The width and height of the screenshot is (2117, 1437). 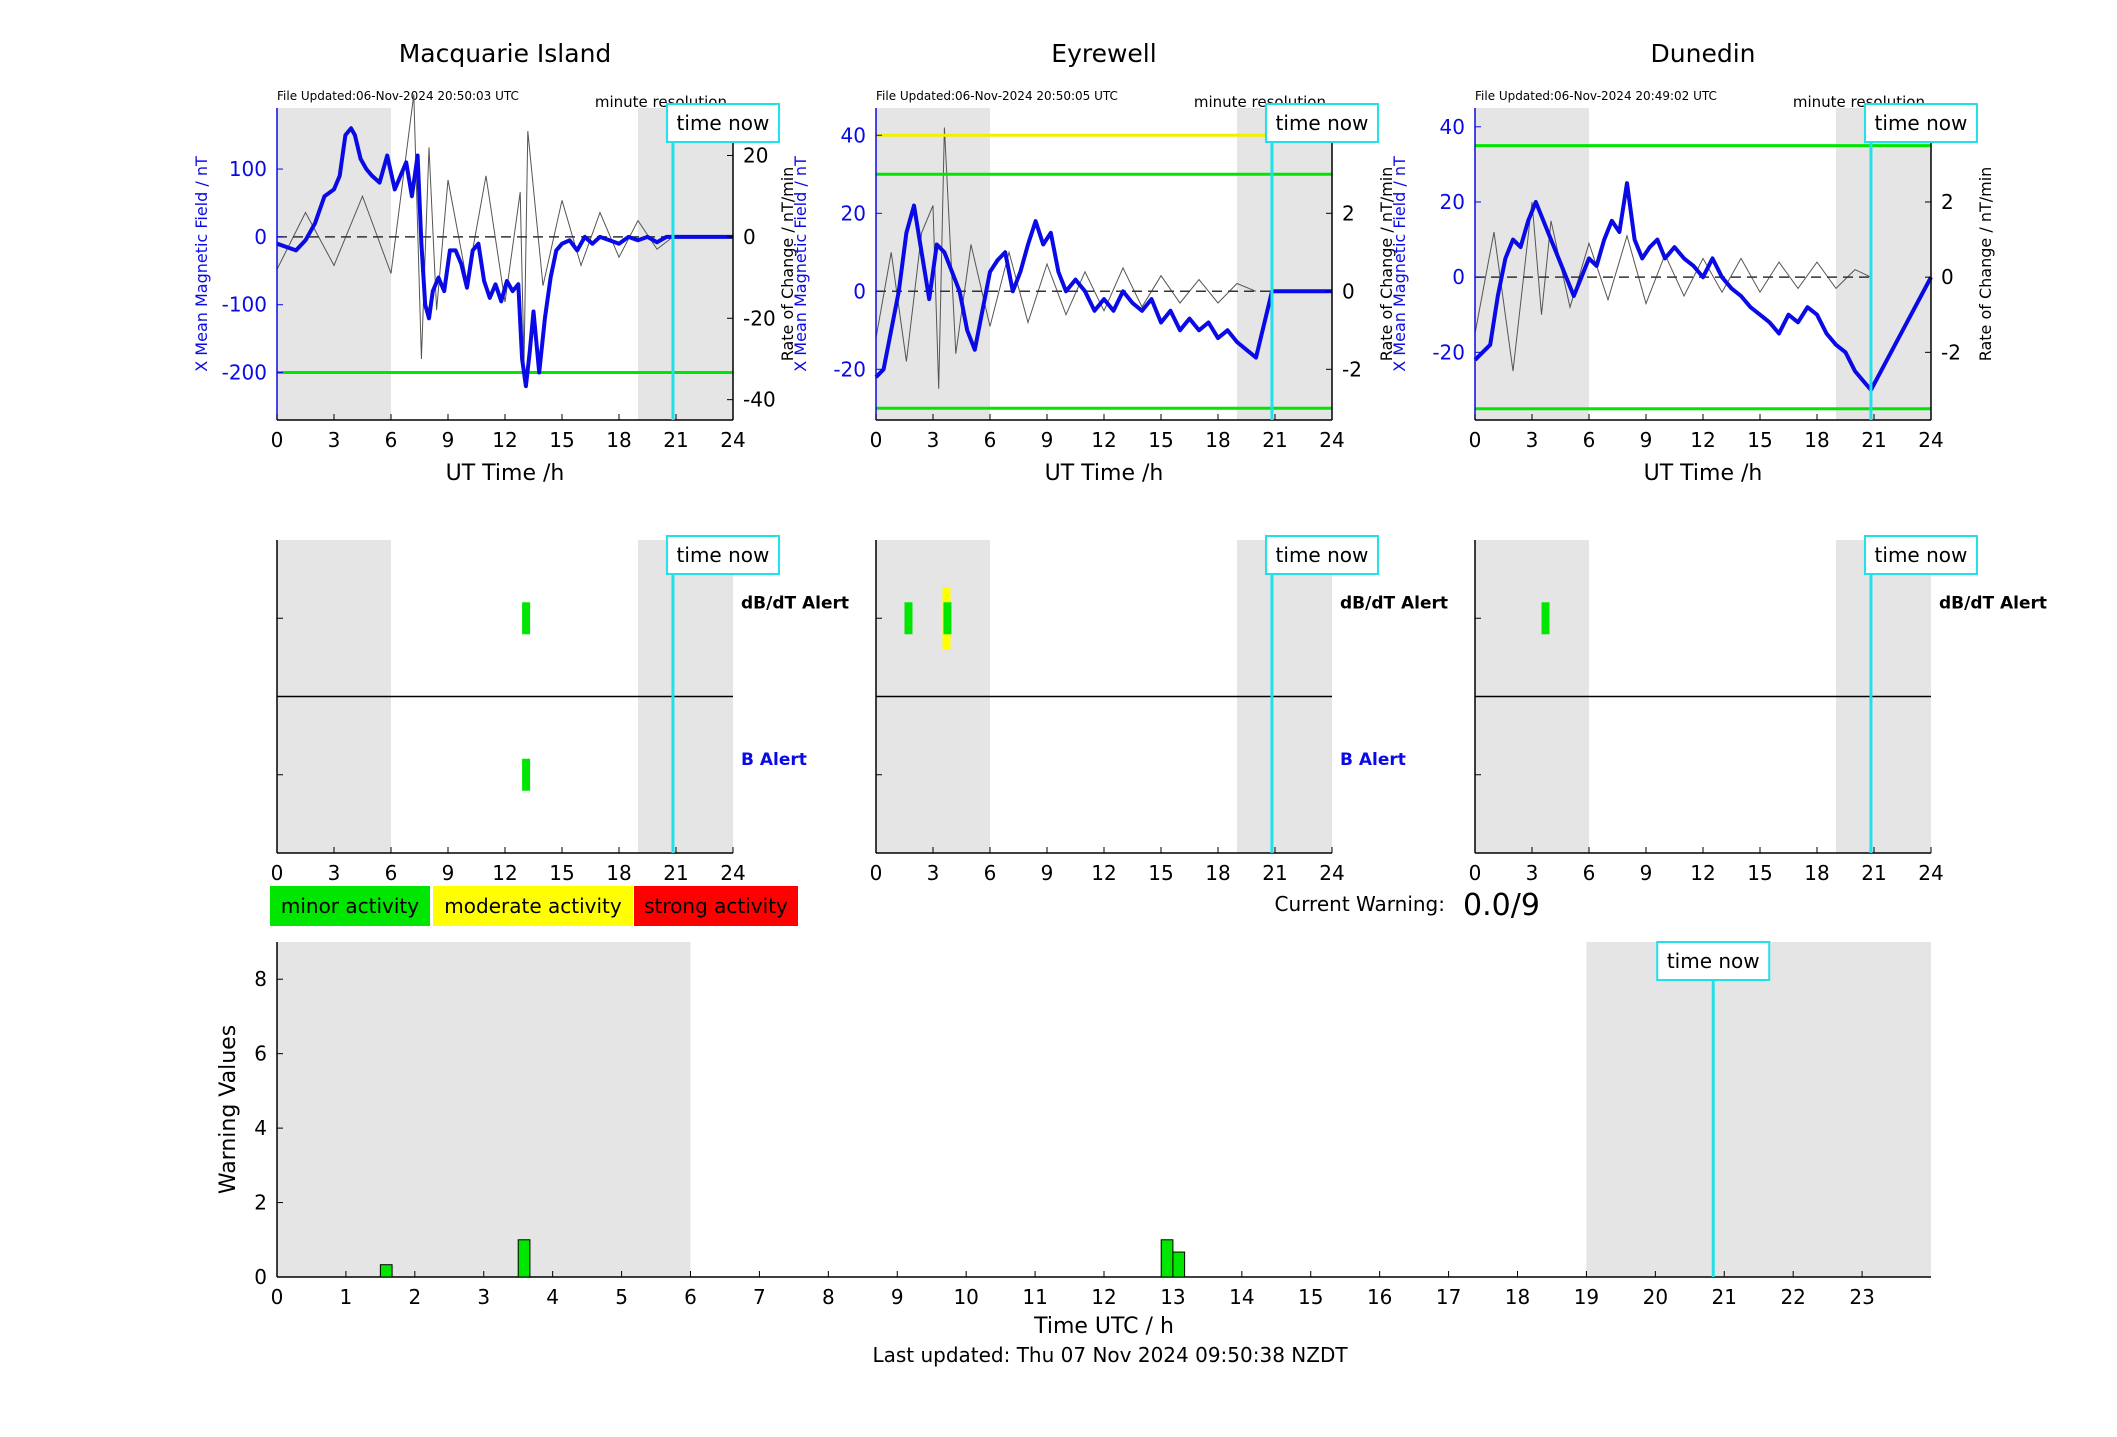 I want to click on x-tick-label: 13, so click(x=1172, y=1297).